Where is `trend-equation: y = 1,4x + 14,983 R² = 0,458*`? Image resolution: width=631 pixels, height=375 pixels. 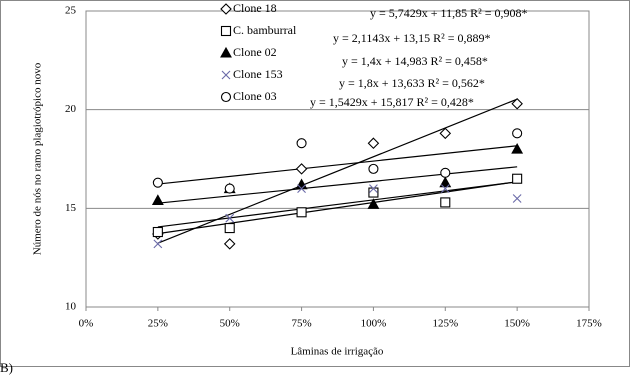 trend-equation: y = 1,4x + 14,983 R² = 0,458* is located at coordinates (415, 61).